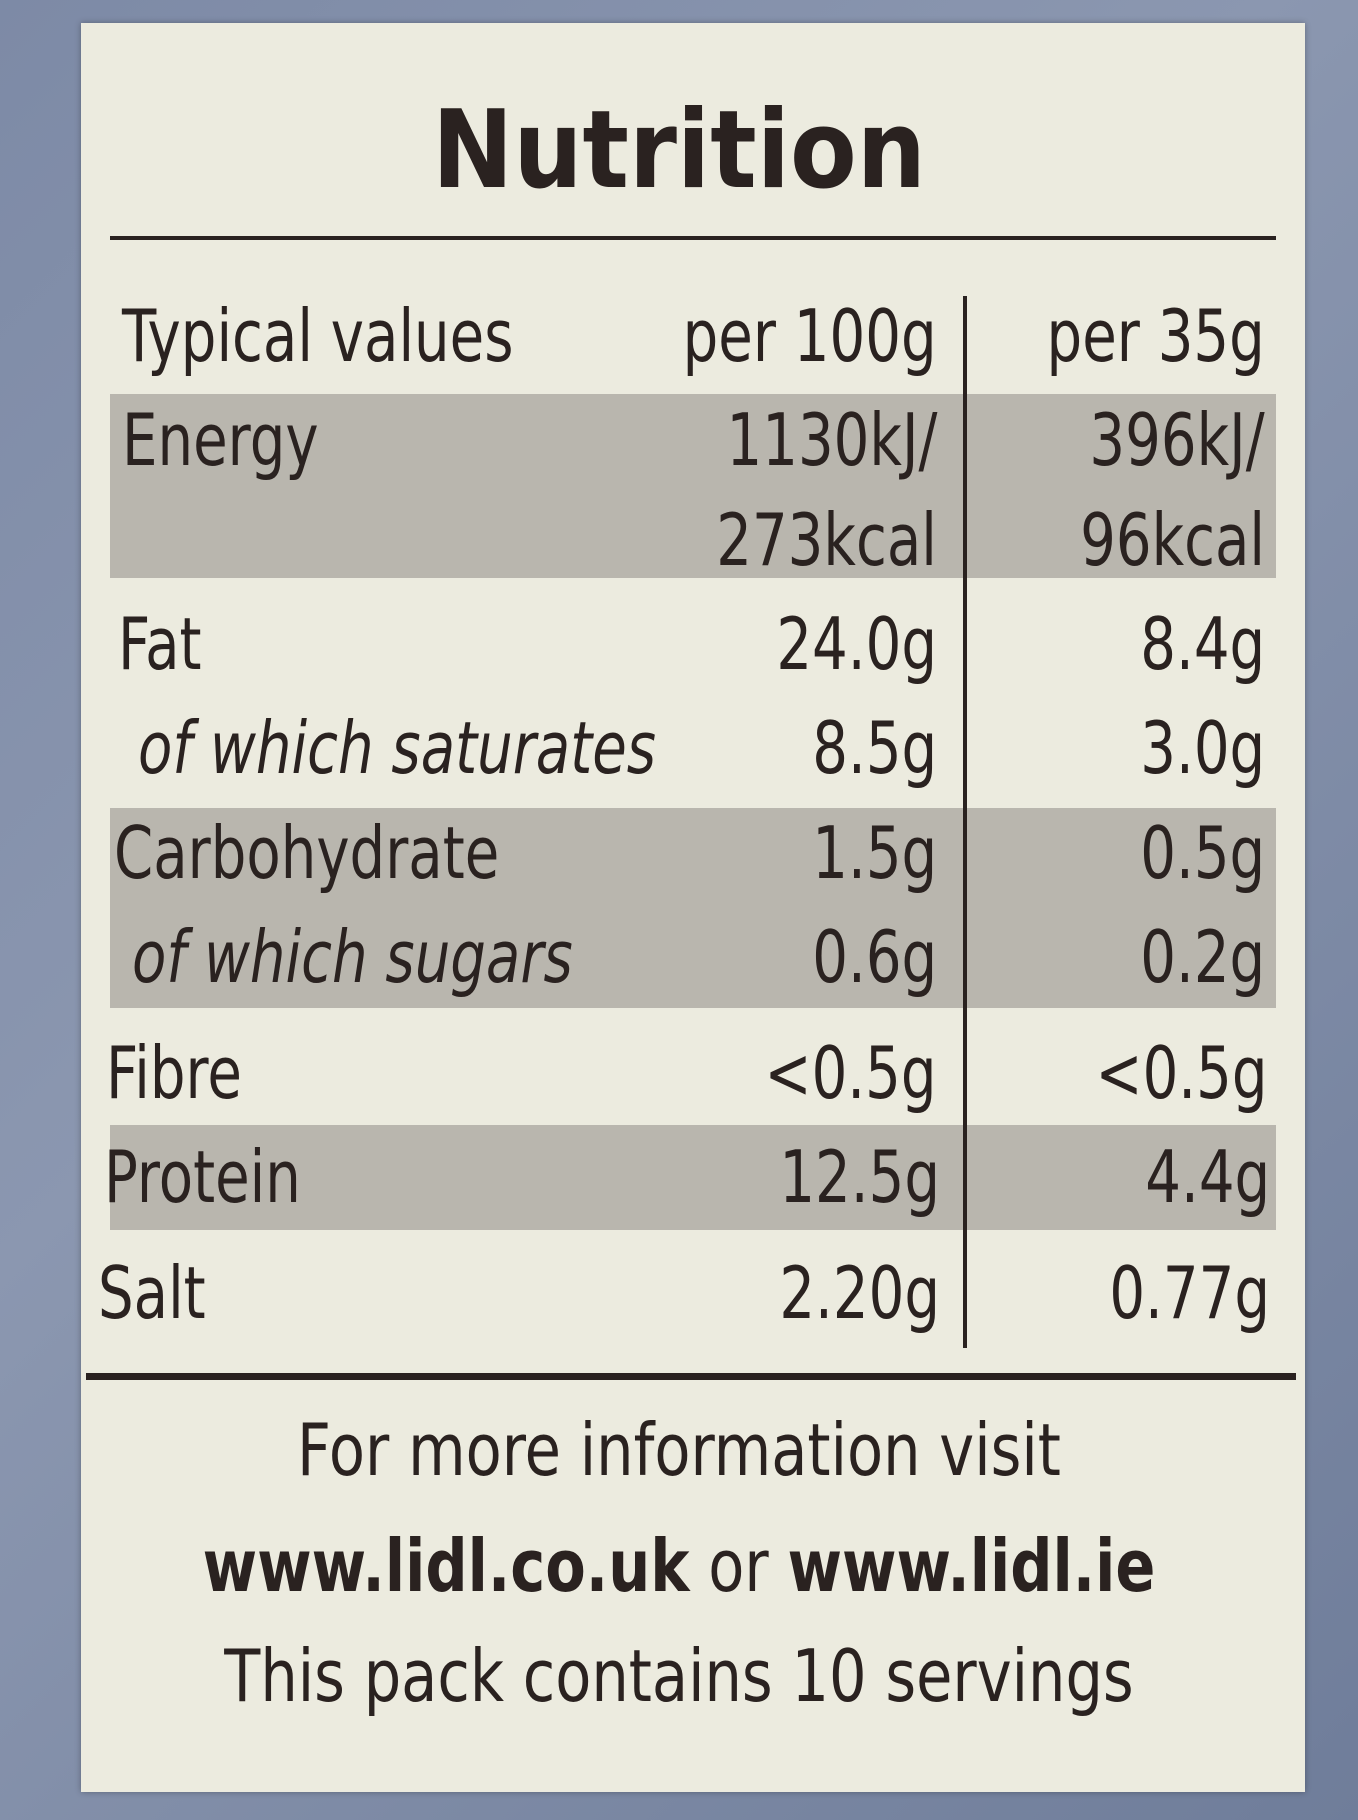  What do you see at coordinates (856, 644) in the screenshot?
I see `cell: 24.0g` at bounding box center [856, 644].